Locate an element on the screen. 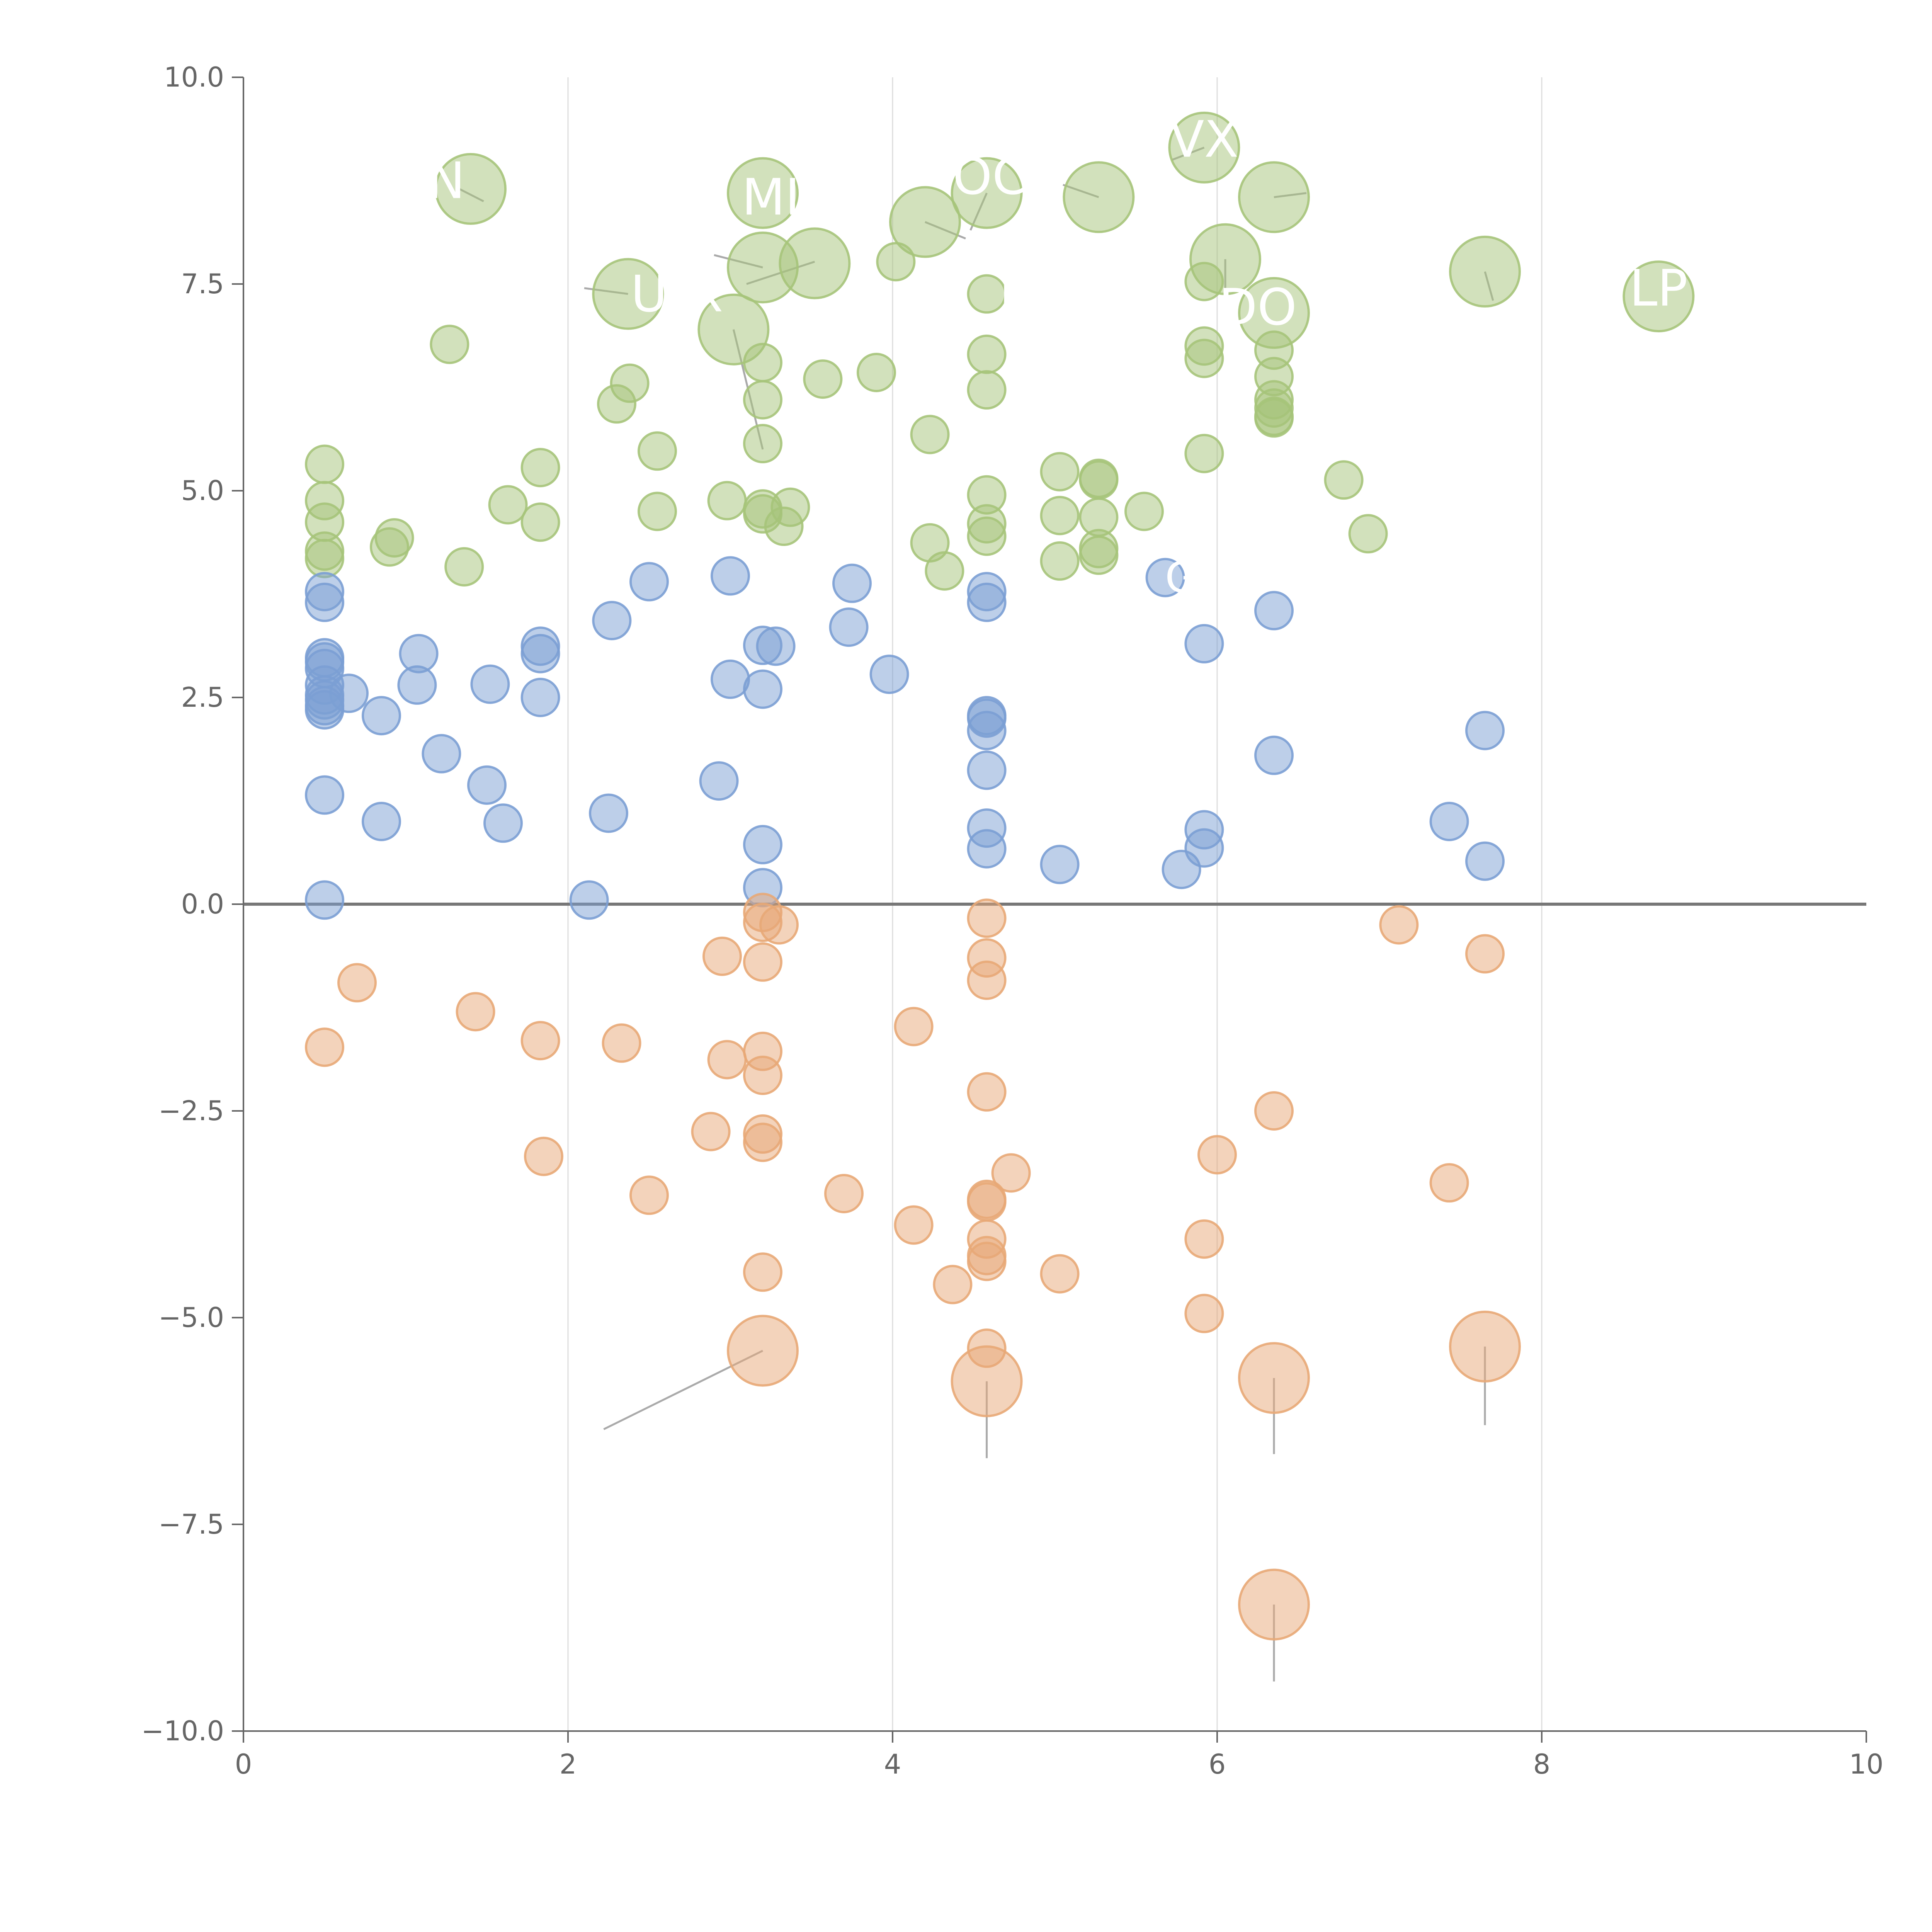  point-label: X is located at coordinates (706, 294).